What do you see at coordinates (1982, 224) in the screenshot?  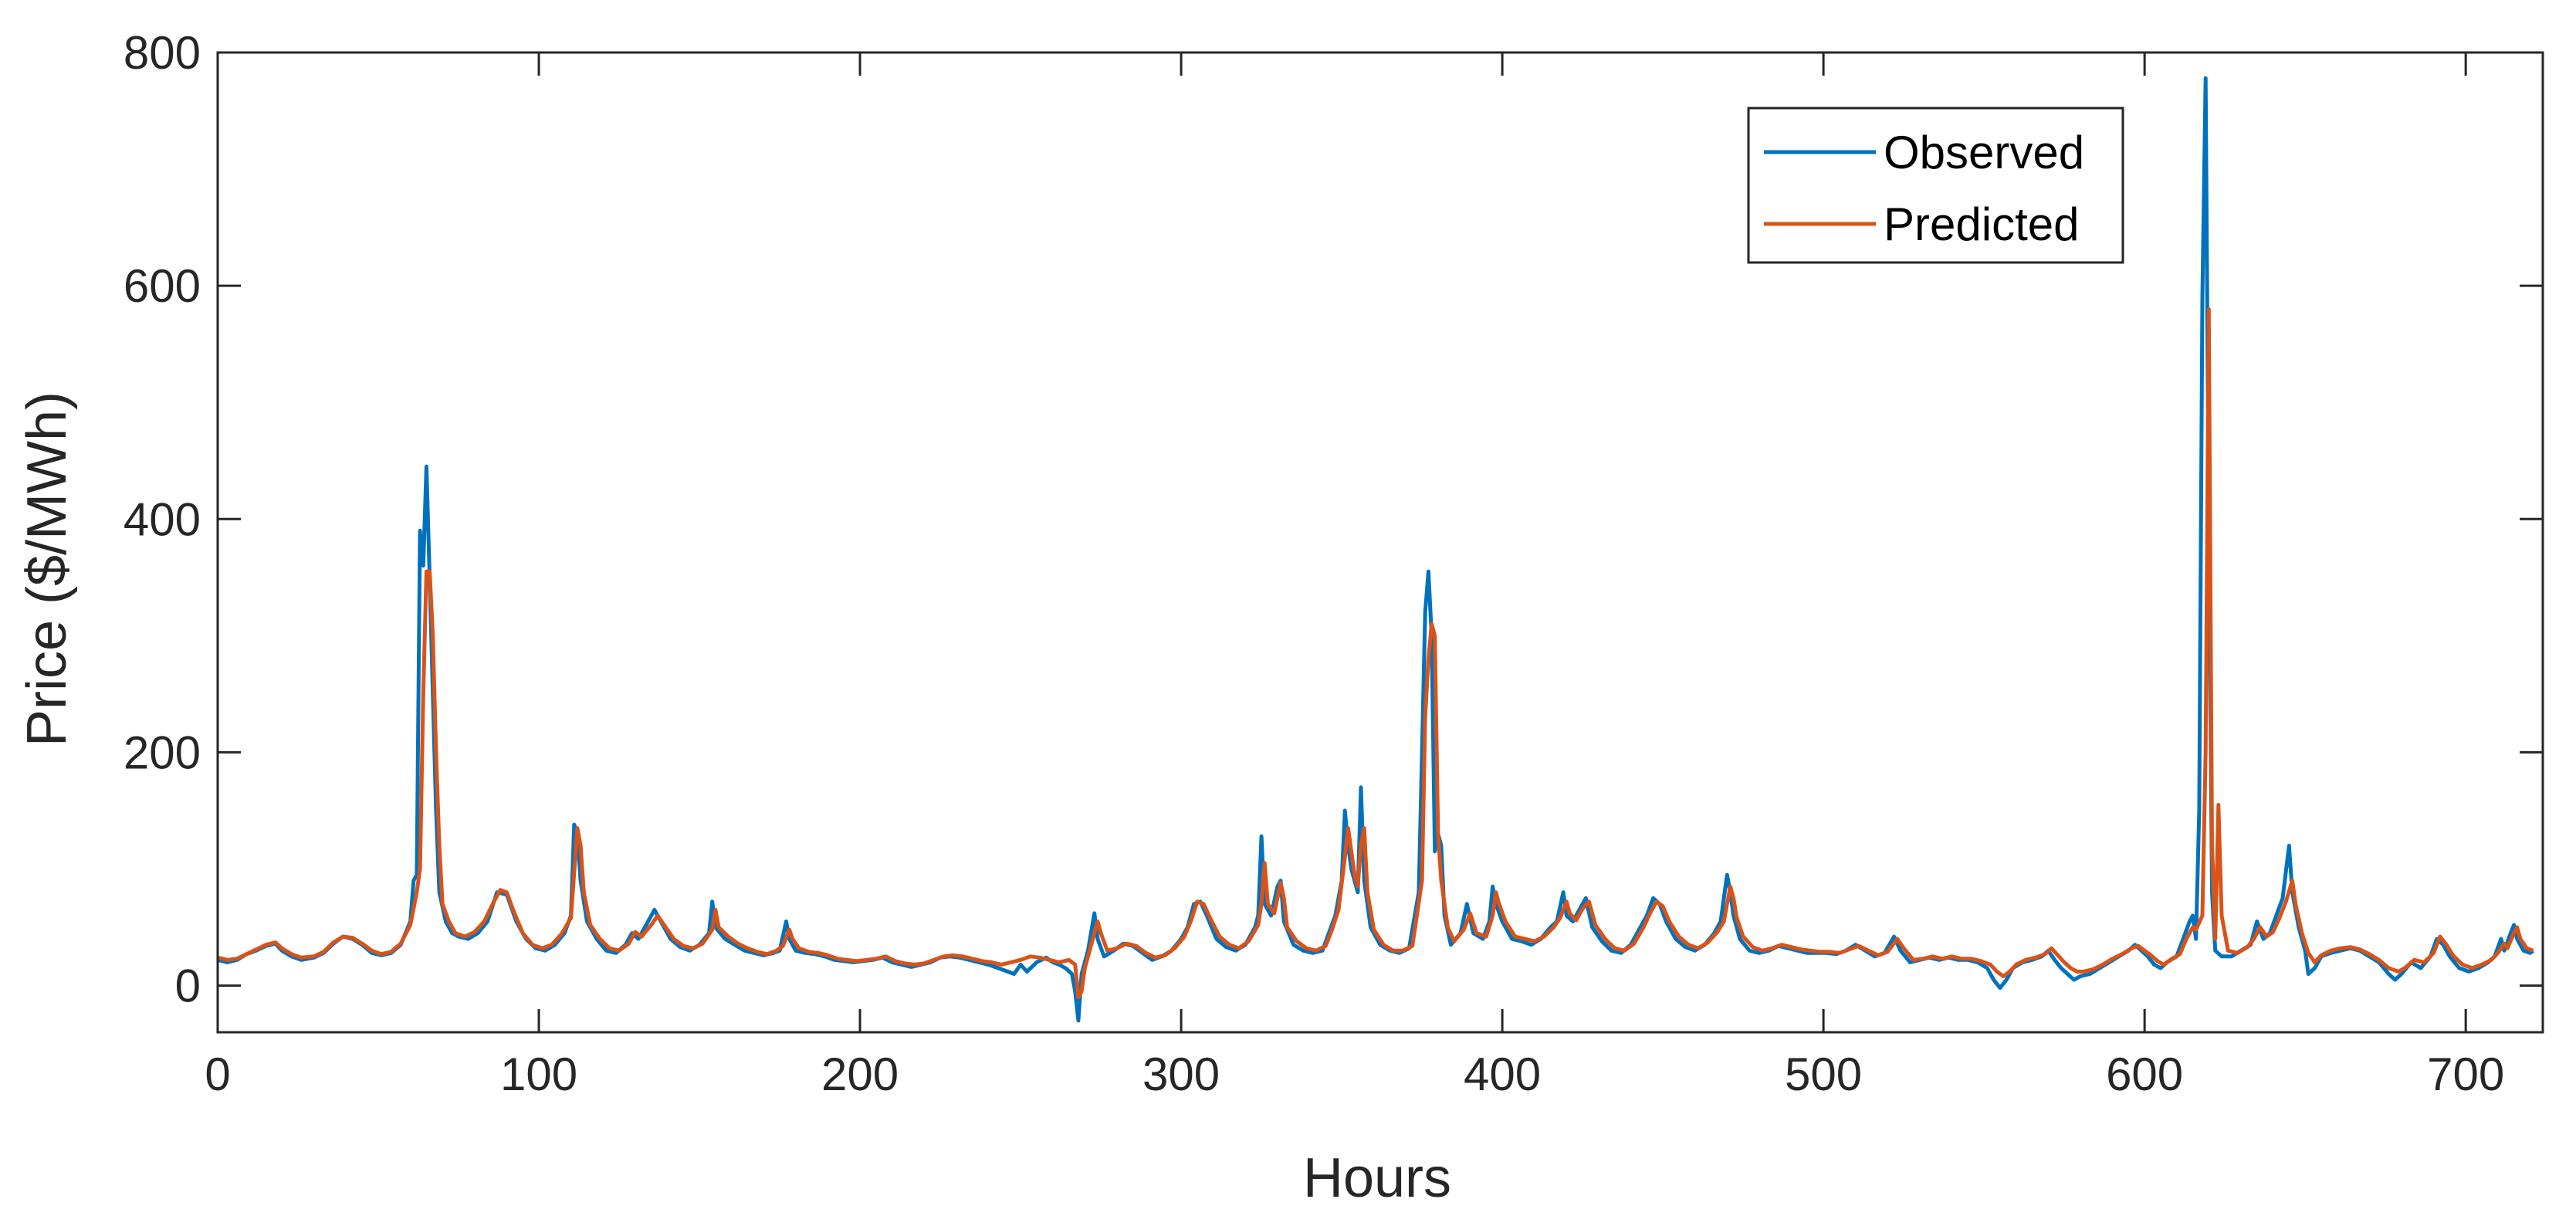 I see `legend-label-predicted: Predicted` at bounding box center [1982, 224].